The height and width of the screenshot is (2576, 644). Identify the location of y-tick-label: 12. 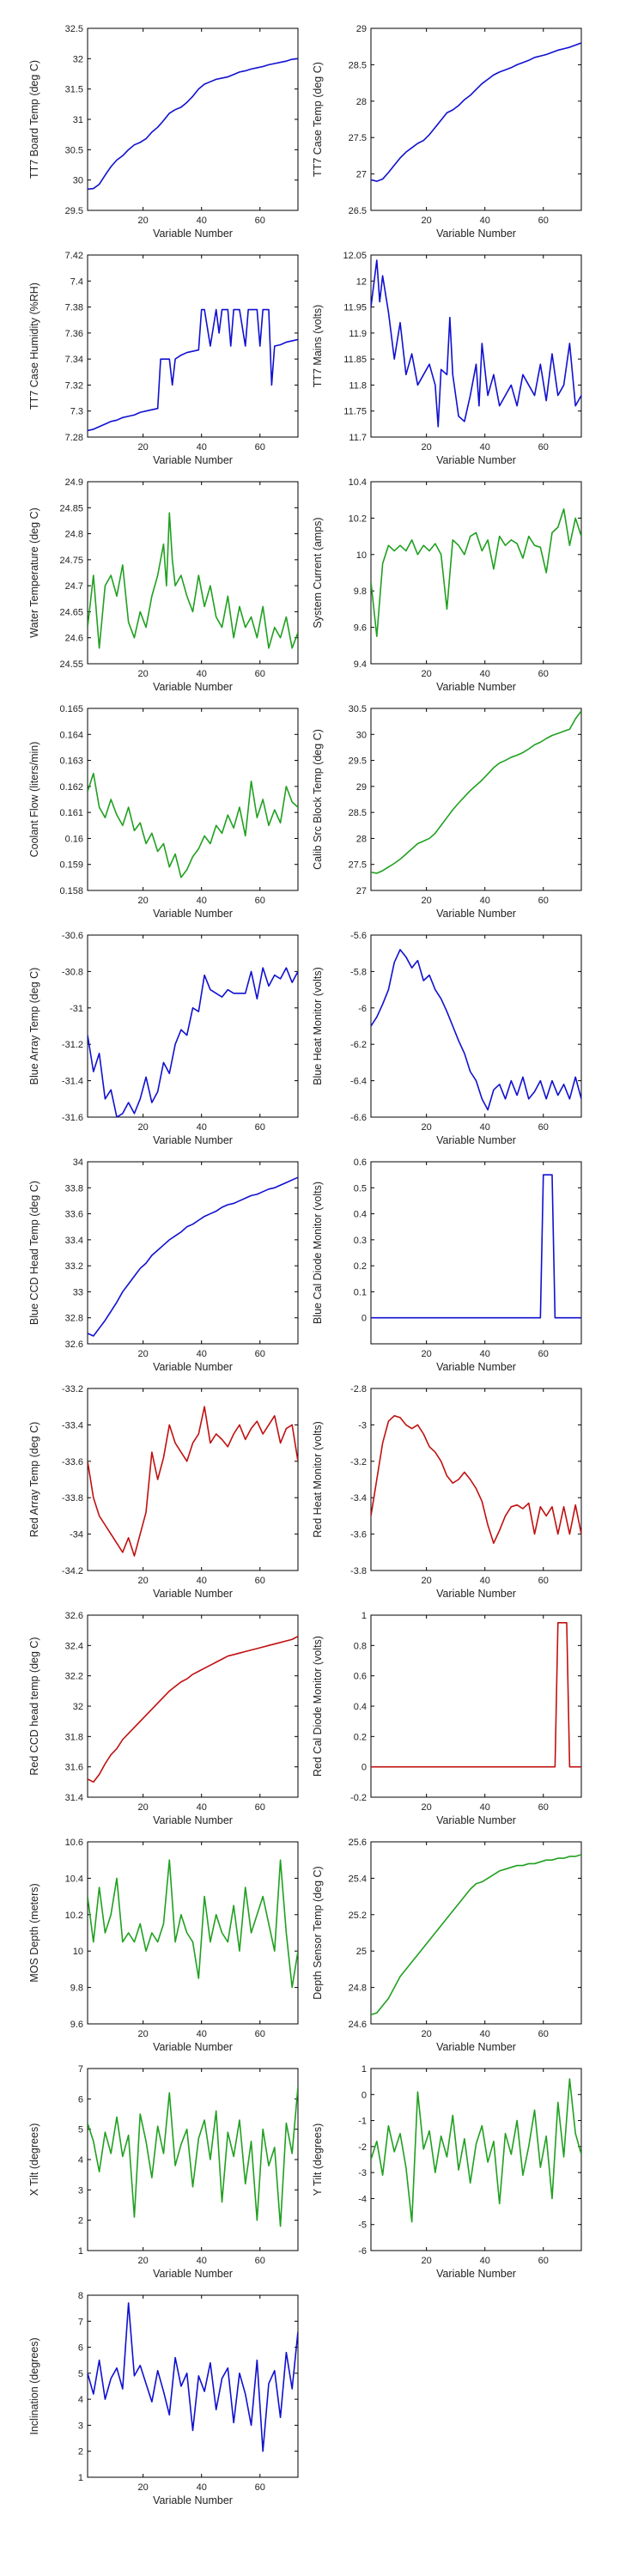
(361, 281).